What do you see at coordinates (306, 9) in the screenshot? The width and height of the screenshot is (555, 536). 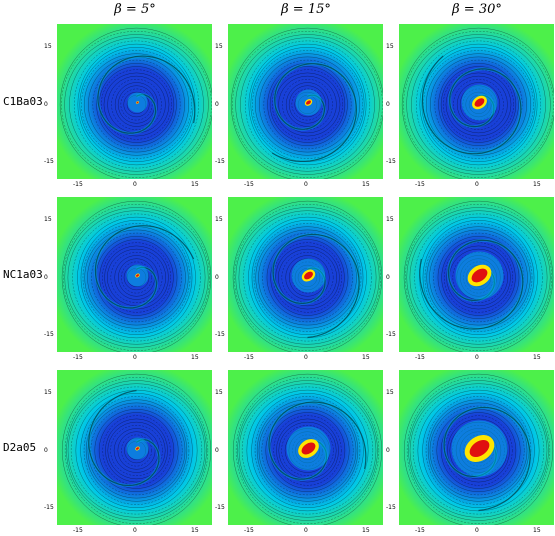 I see `column-title-beta-15: β = 15°` at bounding box center [306, 9].